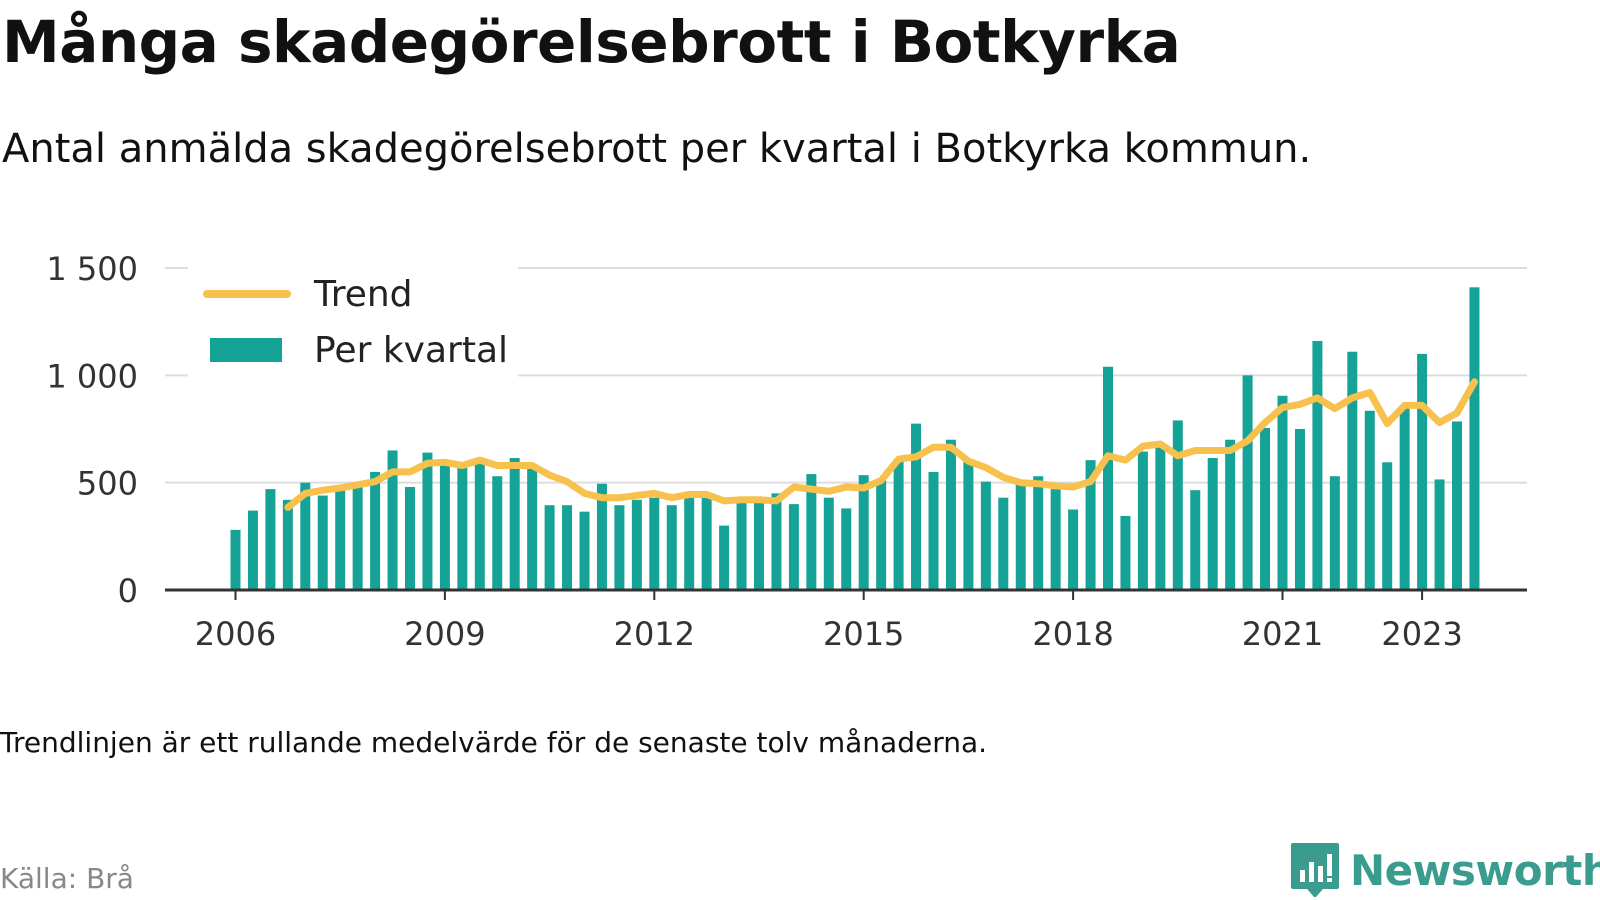  Describe the element at coordinates (92, 376) in the screenshot. I see `y-tick-label: 1 000` at that location.